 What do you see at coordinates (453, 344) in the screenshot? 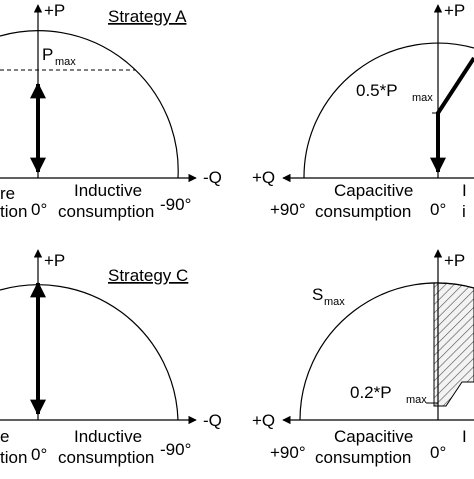
I see `operating-region-hatched` at bounding box center [453, 344].